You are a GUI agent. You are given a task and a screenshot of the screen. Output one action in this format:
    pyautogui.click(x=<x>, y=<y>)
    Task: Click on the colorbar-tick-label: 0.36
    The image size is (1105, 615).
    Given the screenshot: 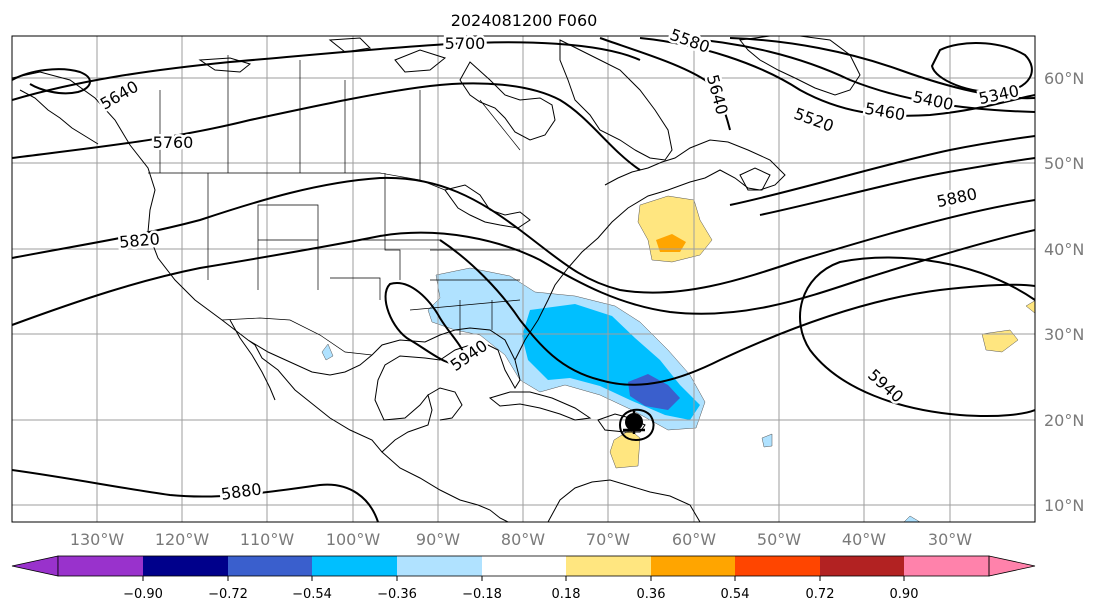 What is the action you would take?
    pyautogui.click(x=651, y=594)
    